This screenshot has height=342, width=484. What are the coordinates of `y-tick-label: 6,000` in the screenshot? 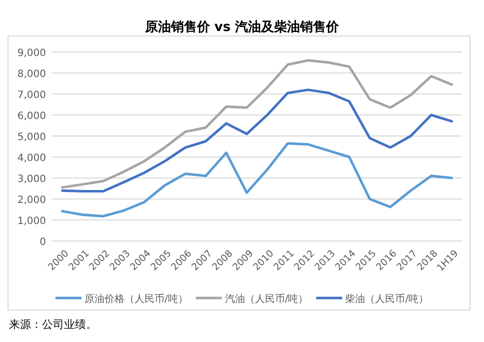 It's located at (31, 116).